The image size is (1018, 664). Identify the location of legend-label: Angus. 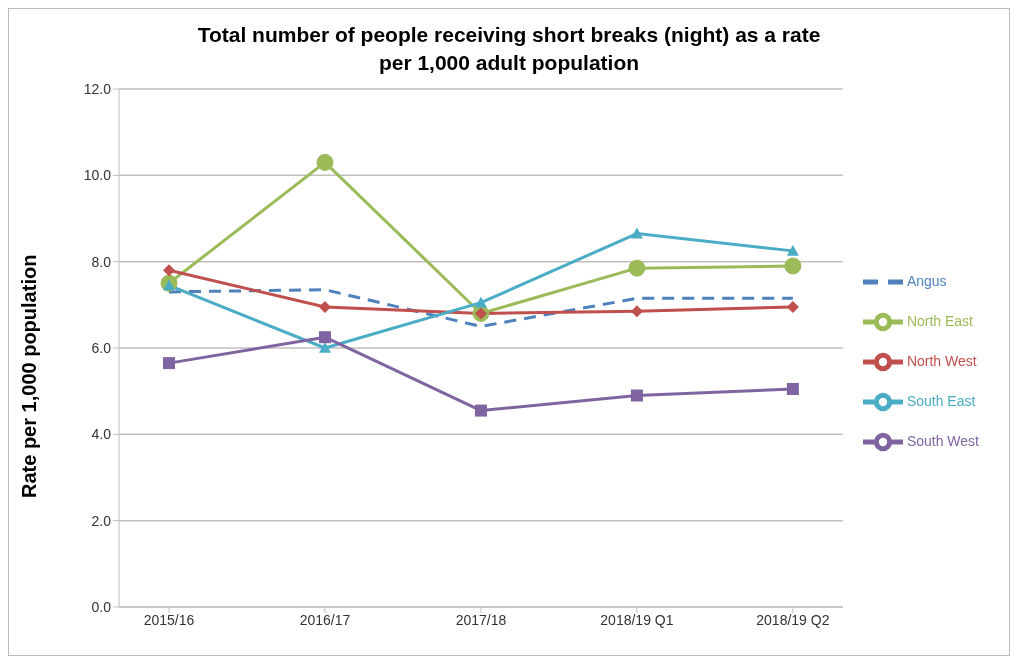
(926, 280).